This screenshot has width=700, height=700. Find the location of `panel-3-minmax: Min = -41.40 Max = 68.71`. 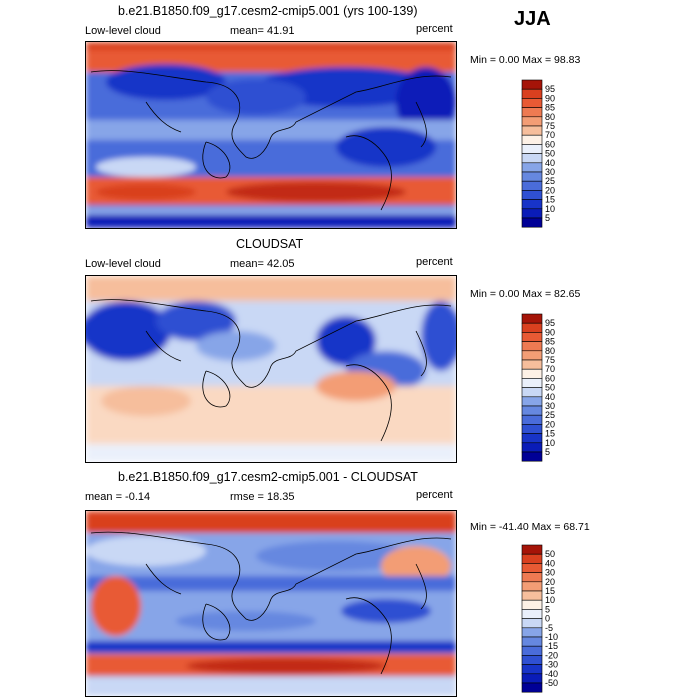

panel-3-minmax: Min = -41.40 Max = 68.71 is located at coordinates (530, 527).